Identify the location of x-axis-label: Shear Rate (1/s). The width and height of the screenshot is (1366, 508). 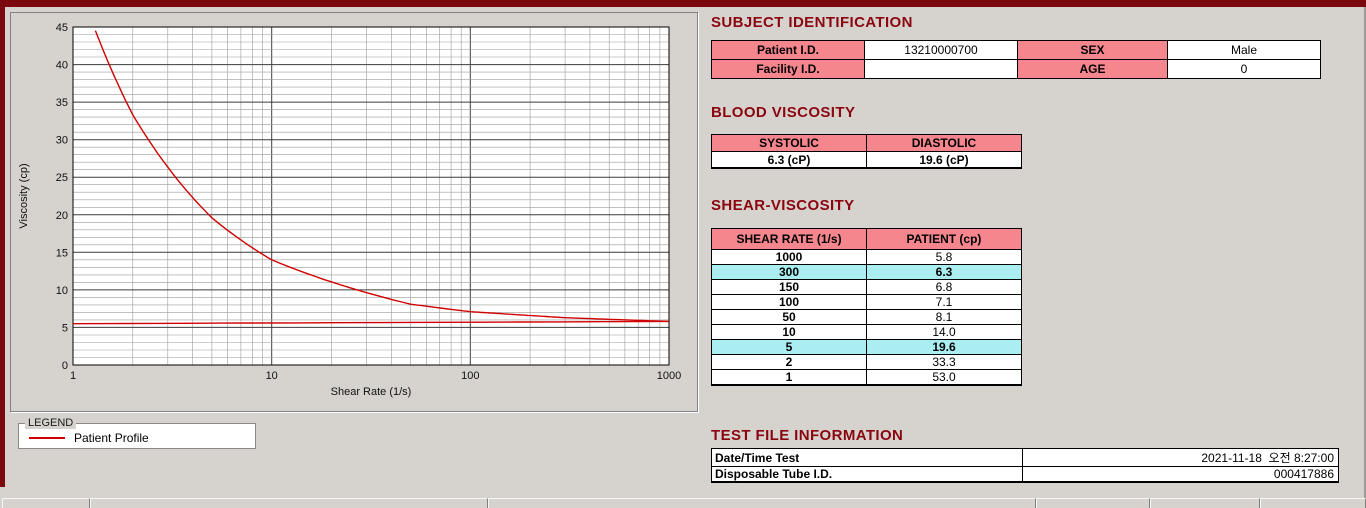
(371, 392).